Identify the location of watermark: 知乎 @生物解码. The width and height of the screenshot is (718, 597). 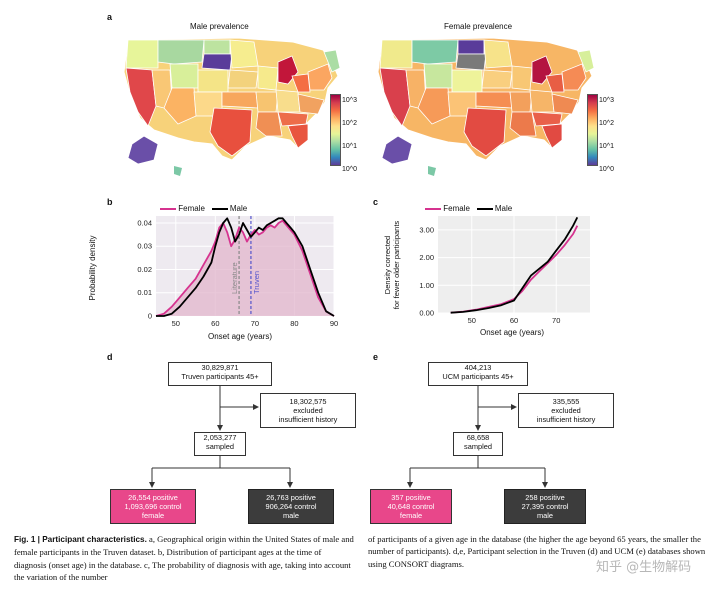
(644, 567).